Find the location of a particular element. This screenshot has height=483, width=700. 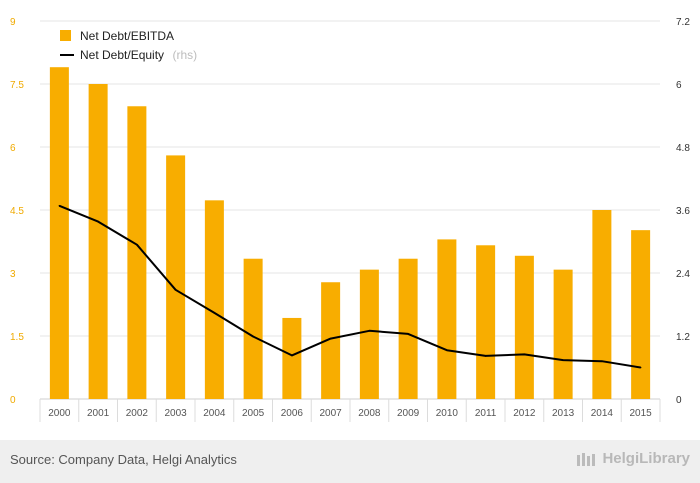

y-left-tick-label: 4.5 is located at coordinates (17, 211).